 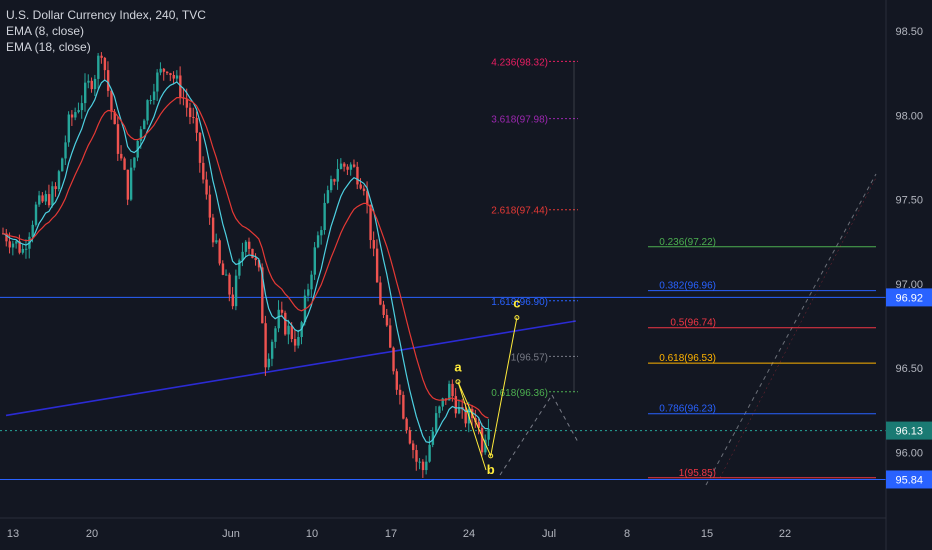 What do you see at coordinates (92, 534) in the screenshot?
I see `x-tick-label: 20` at bounding box center [92, 534].